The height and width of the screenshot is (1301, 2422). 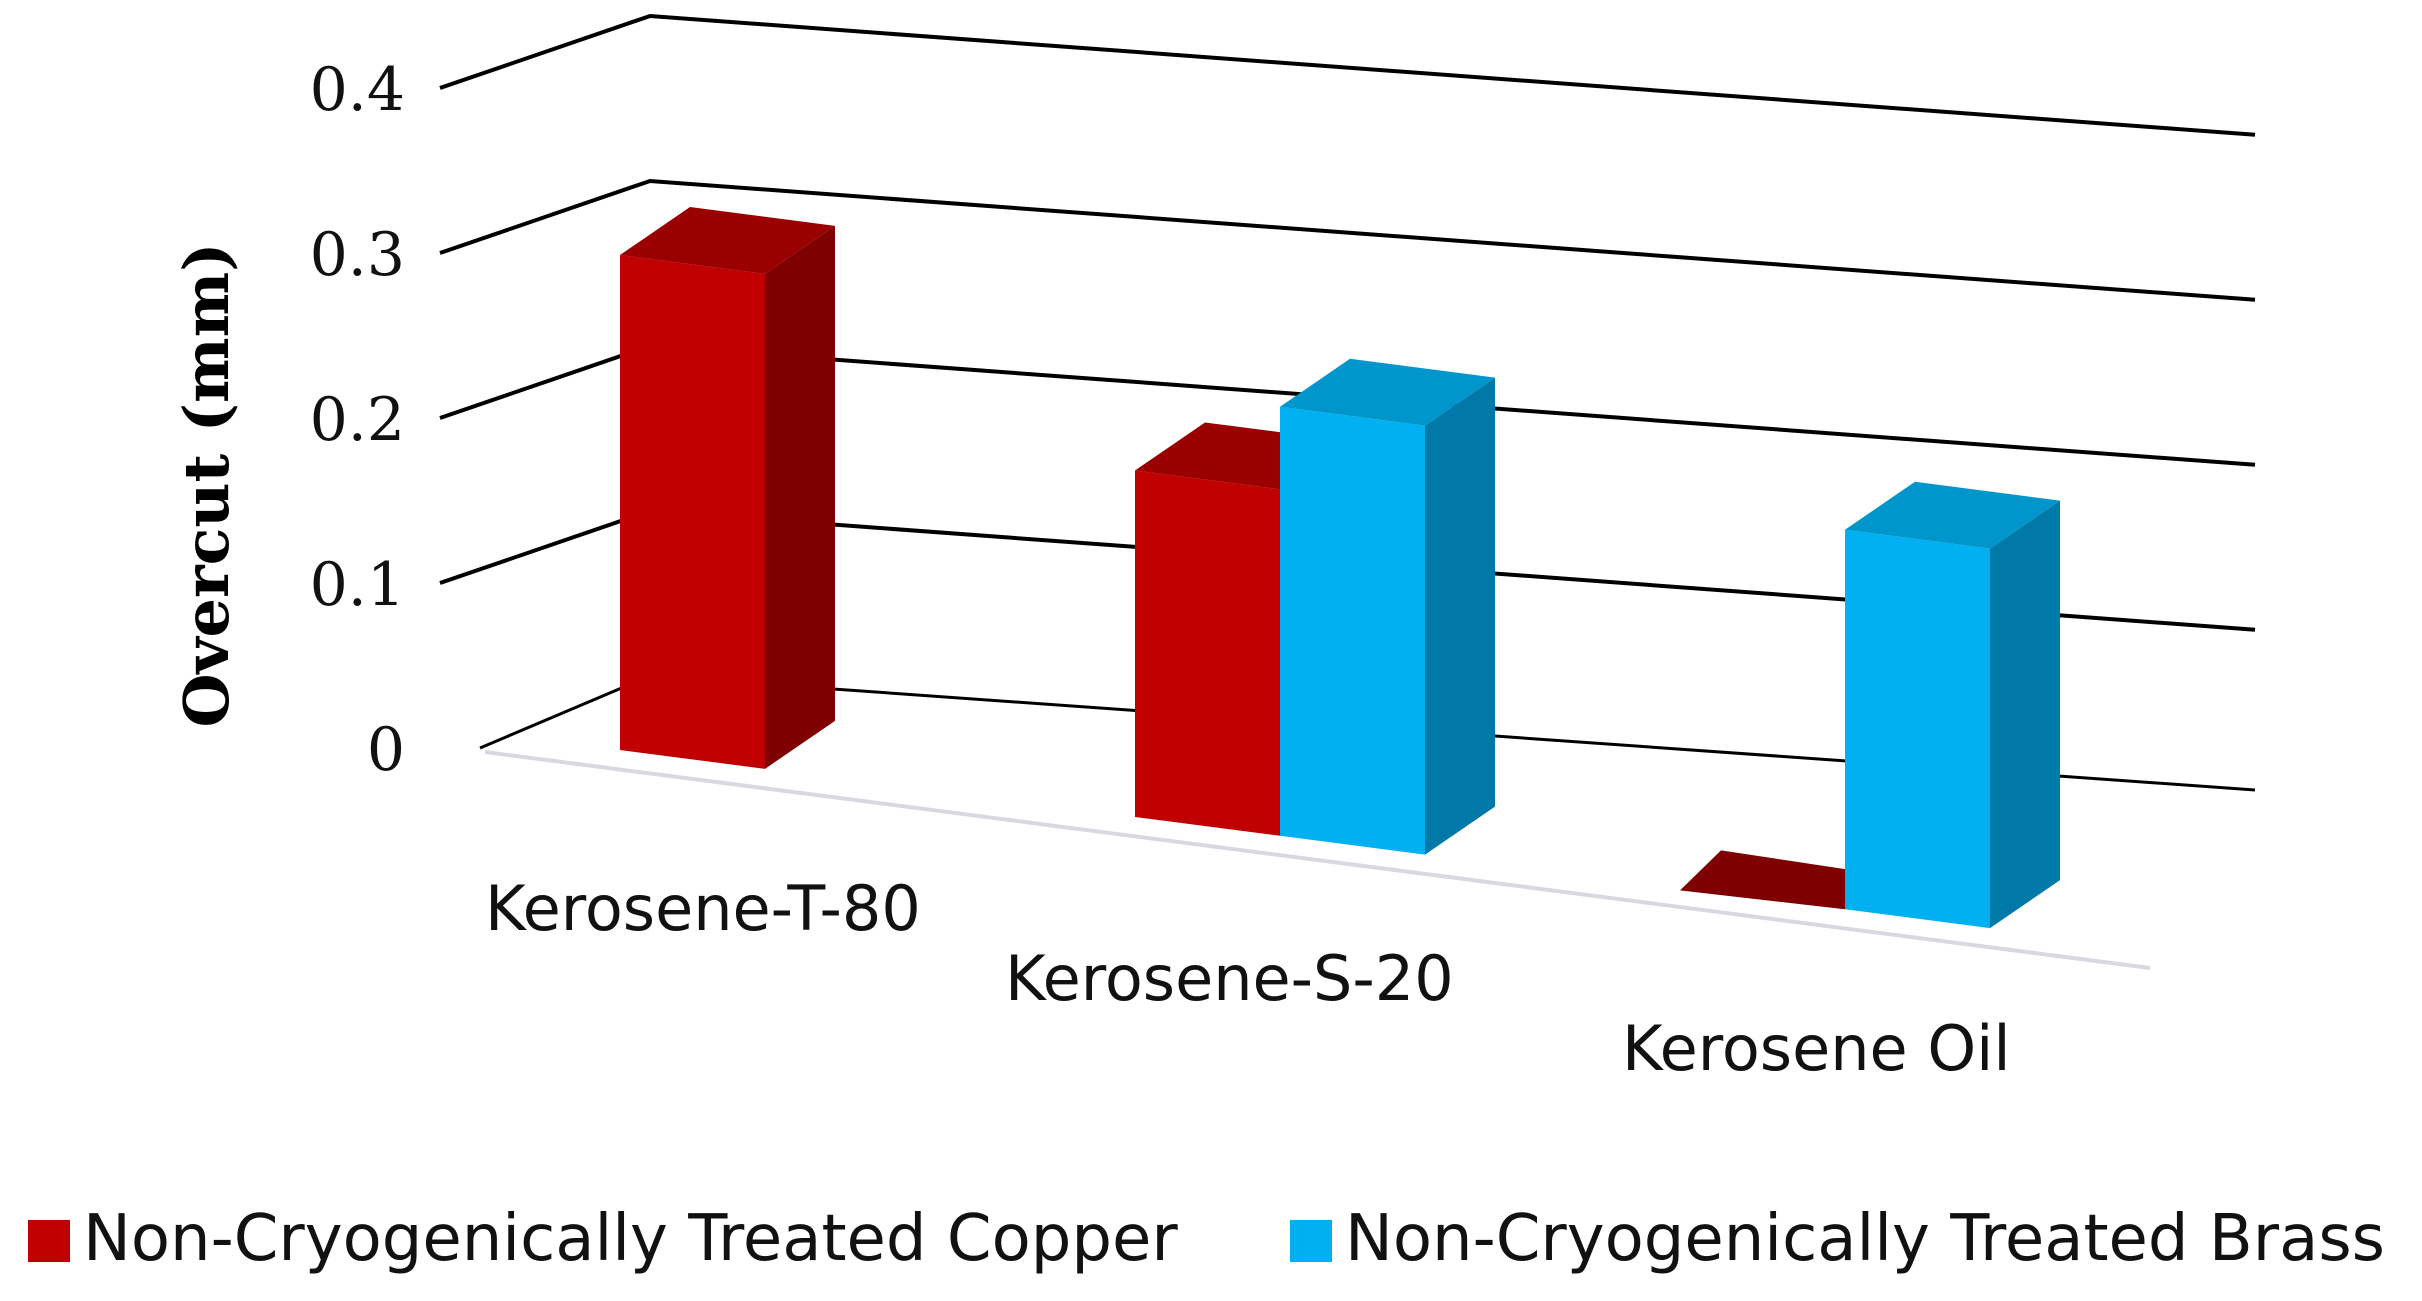 I want to click on y-axis-title: Overcut (mm), so click(x=206, y=484).